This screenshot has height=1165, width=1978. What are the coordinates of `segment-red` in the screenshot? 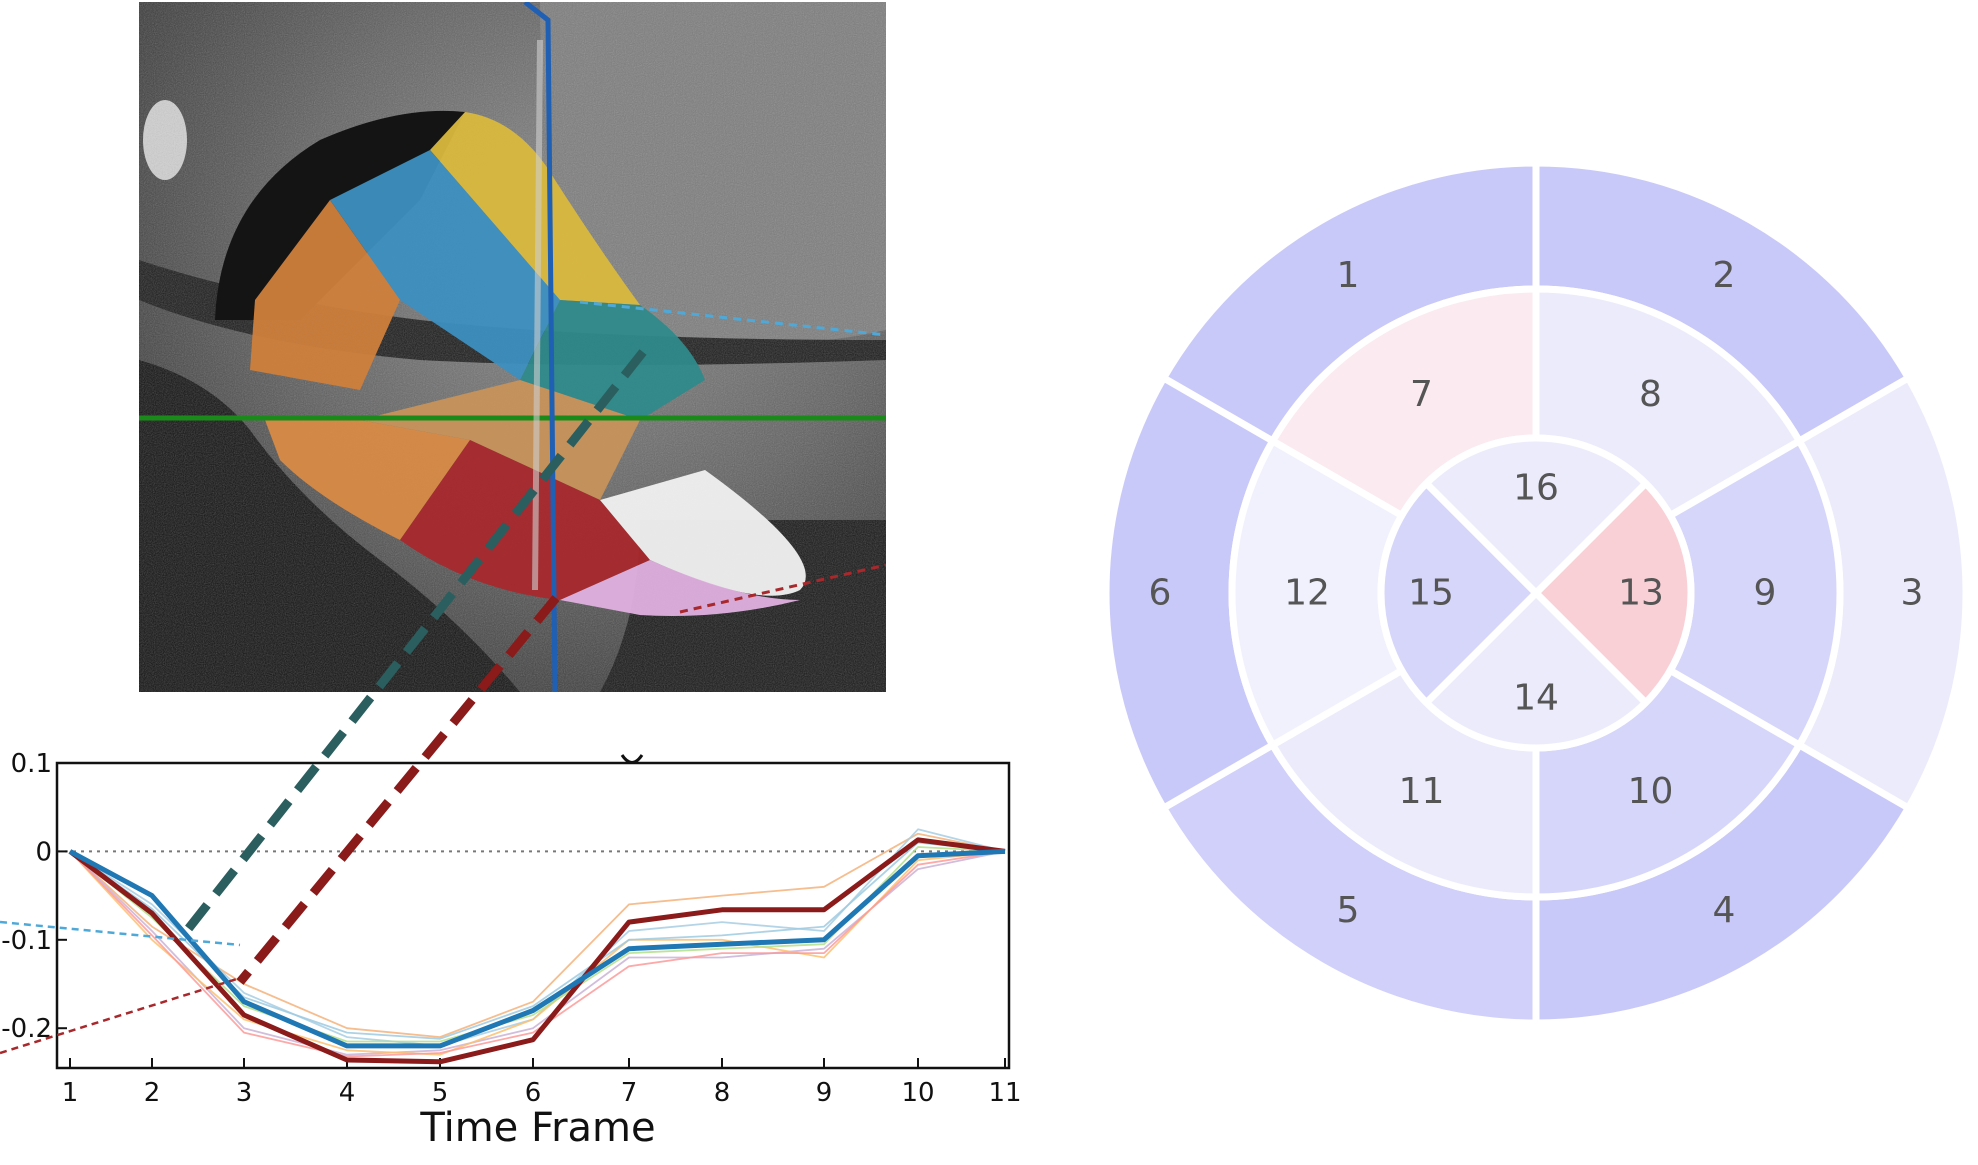 It's located at (525, 520).